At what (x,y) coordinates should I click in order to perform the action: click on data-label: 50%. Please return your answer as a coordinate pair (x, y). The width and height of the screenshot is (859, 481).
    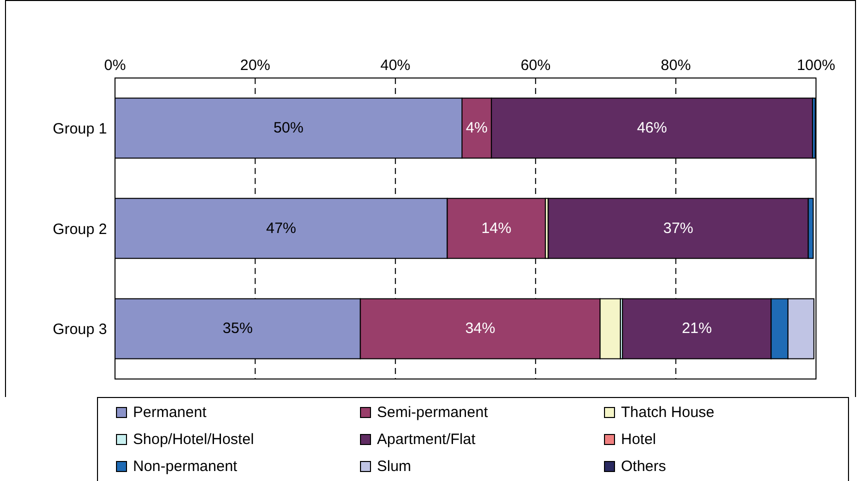
    Looking at the image, I should click on (288, 128).